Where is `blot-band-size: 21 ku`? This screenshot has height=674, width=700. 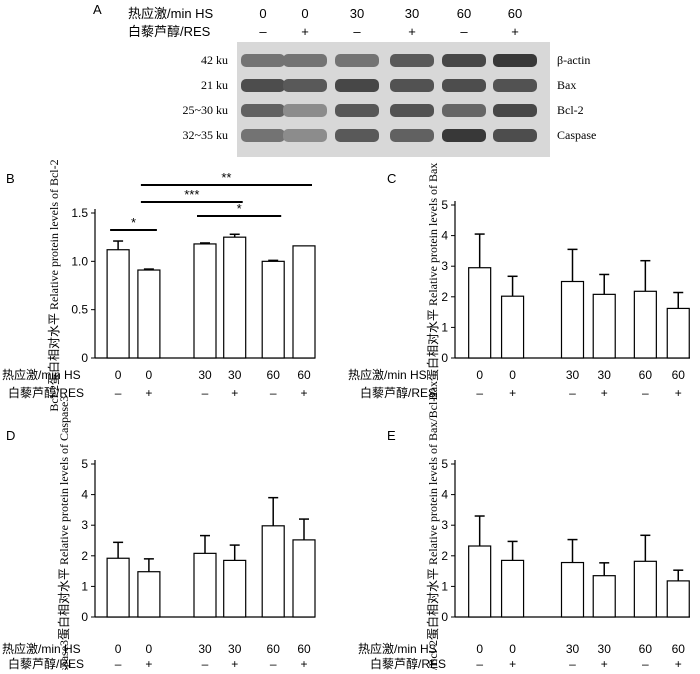 blot-band-size: 21 ku is located at coordinates (214, 85).